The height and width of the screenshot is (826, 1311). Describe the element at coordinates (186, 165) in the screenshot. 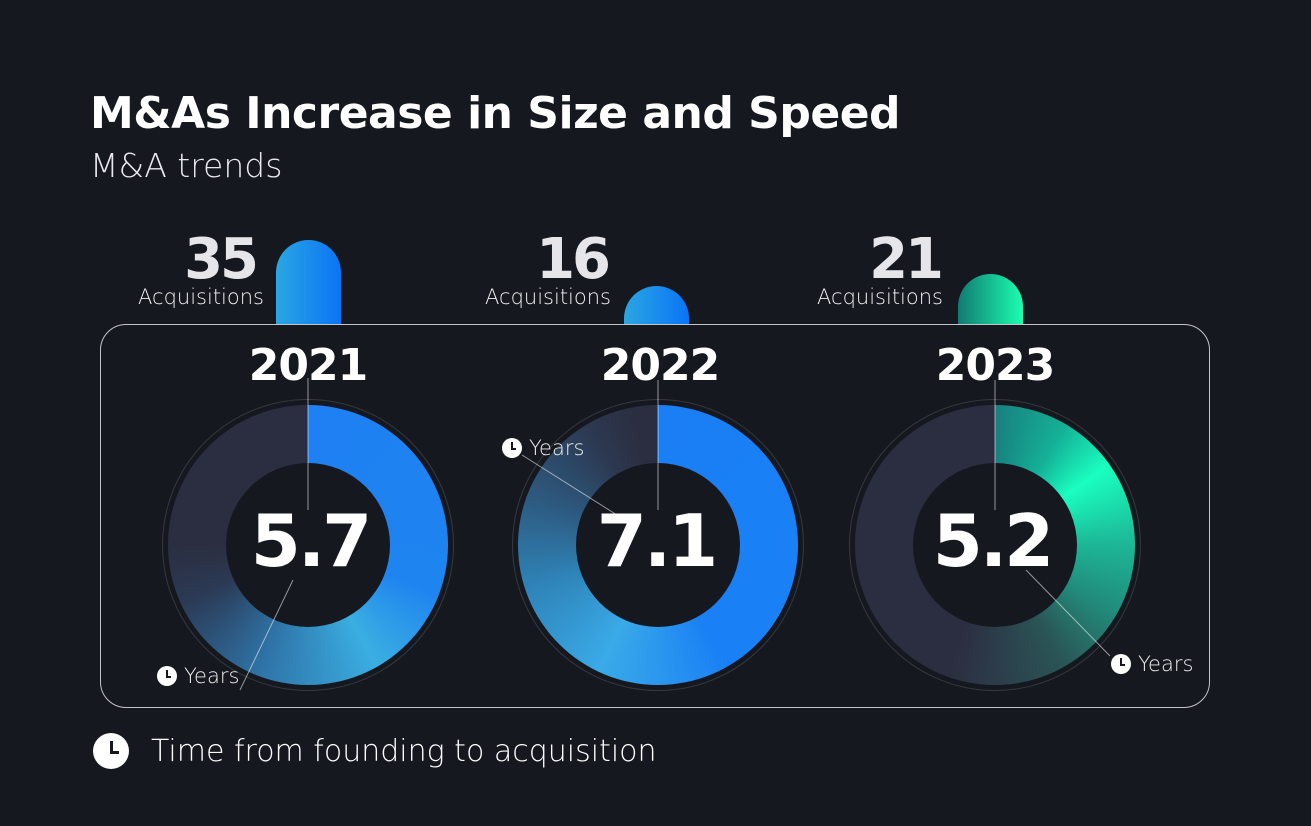

I see `page-subtitle: M&A trends` at that location.